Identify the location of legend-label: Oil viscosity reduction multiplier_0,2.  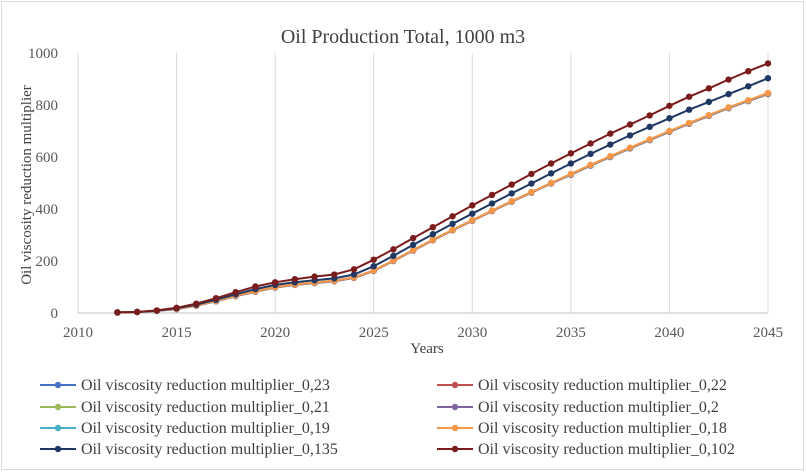
(598, 407).